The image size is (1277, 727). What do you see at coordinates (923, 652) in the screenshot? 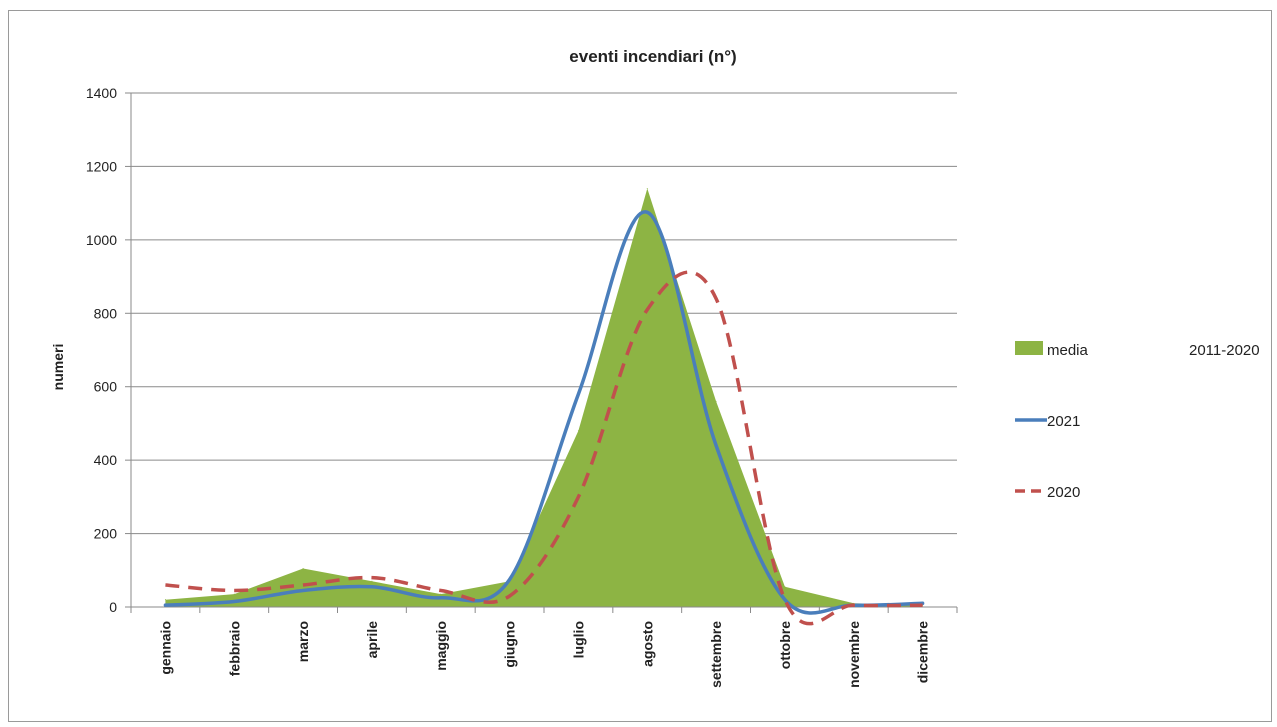
I see `x-tick-label: dicembre` at bounding box center [923, 652].